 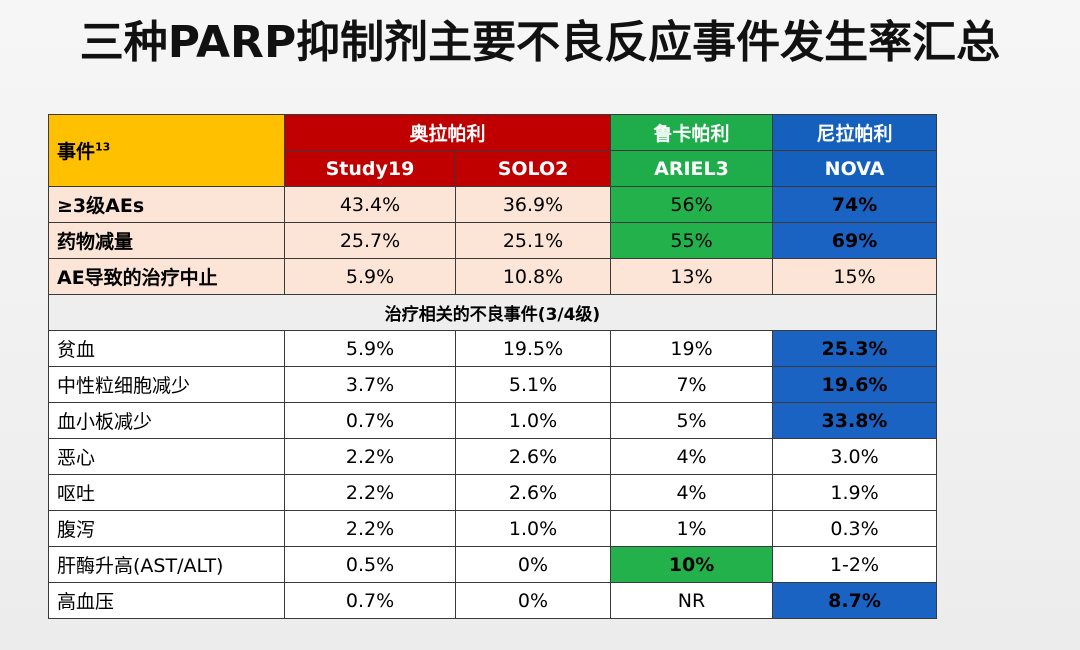 I want to click on event-label: ≥3级AEs, so click(x=166, y=204).